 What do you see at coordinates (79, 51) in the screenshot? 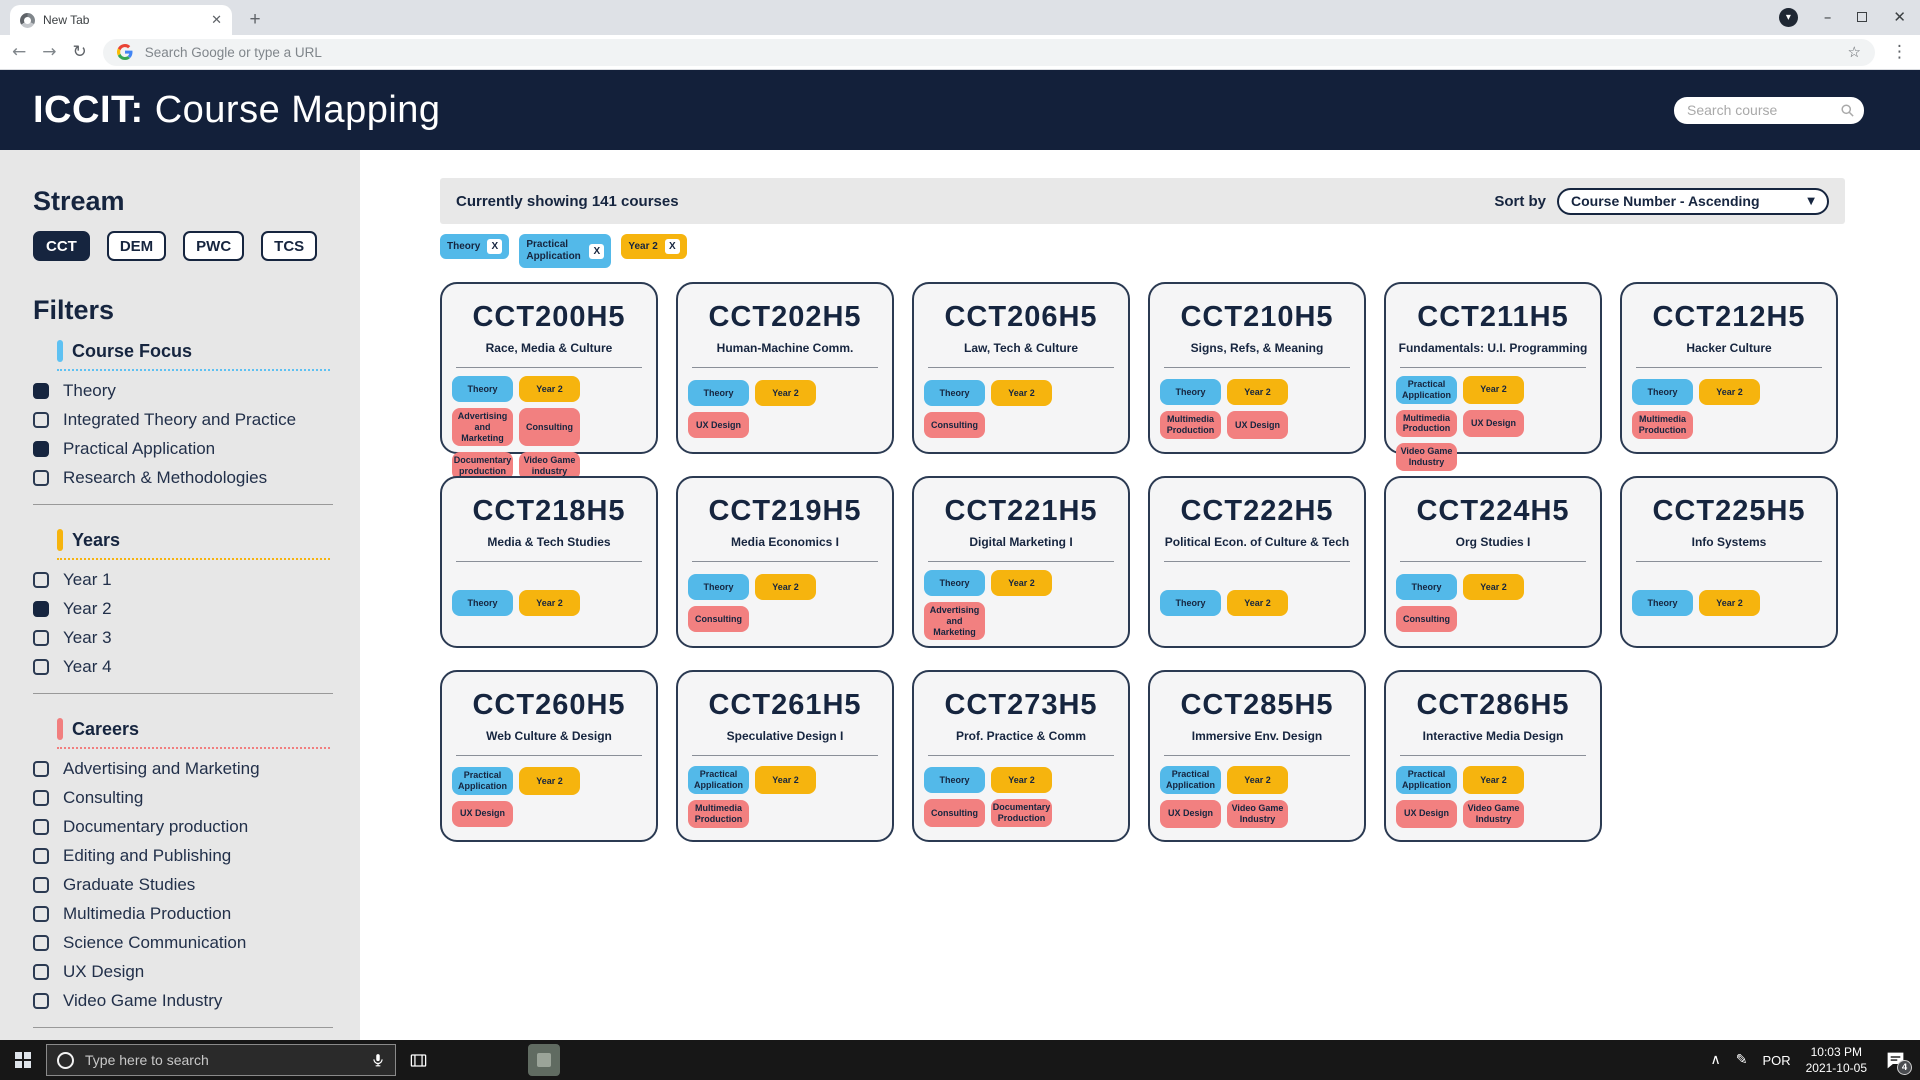
I see `reload-icon: ↻` at bounding box center [79, 51].